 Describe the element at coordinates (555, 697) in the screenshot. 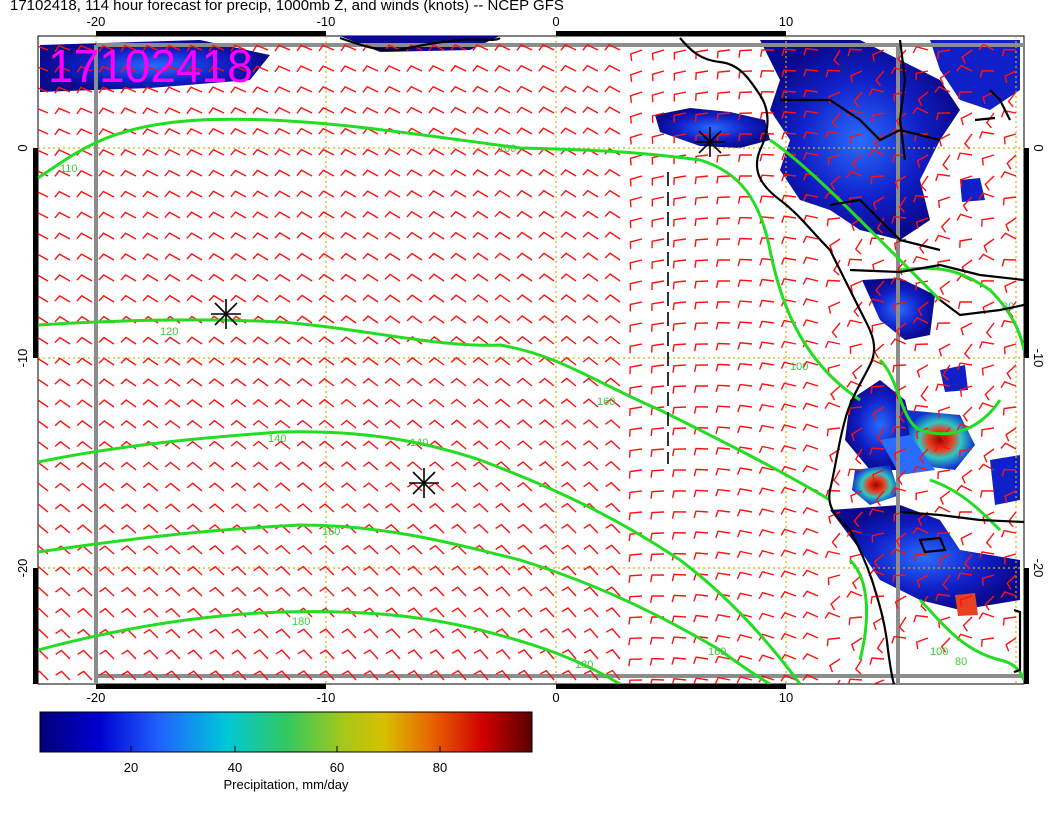

I see `lon-tick: 0` at that location.